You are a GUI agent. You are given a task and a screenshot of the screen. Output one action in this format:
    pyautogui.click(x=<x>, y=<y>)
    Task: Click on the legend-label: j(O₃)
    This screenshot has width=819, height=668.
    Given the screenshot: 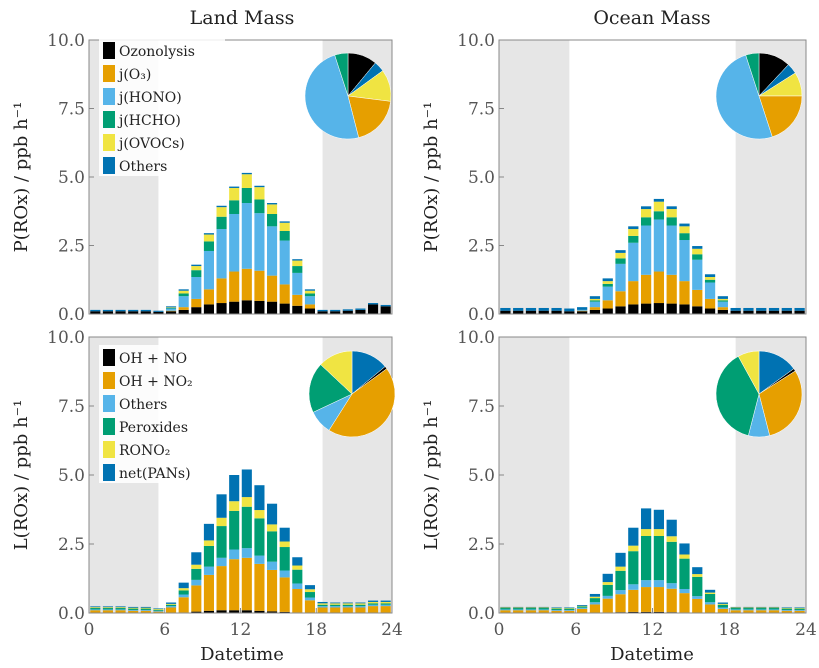 What is the action you would take?
    pyautogui.click(x=134, y=75)
    